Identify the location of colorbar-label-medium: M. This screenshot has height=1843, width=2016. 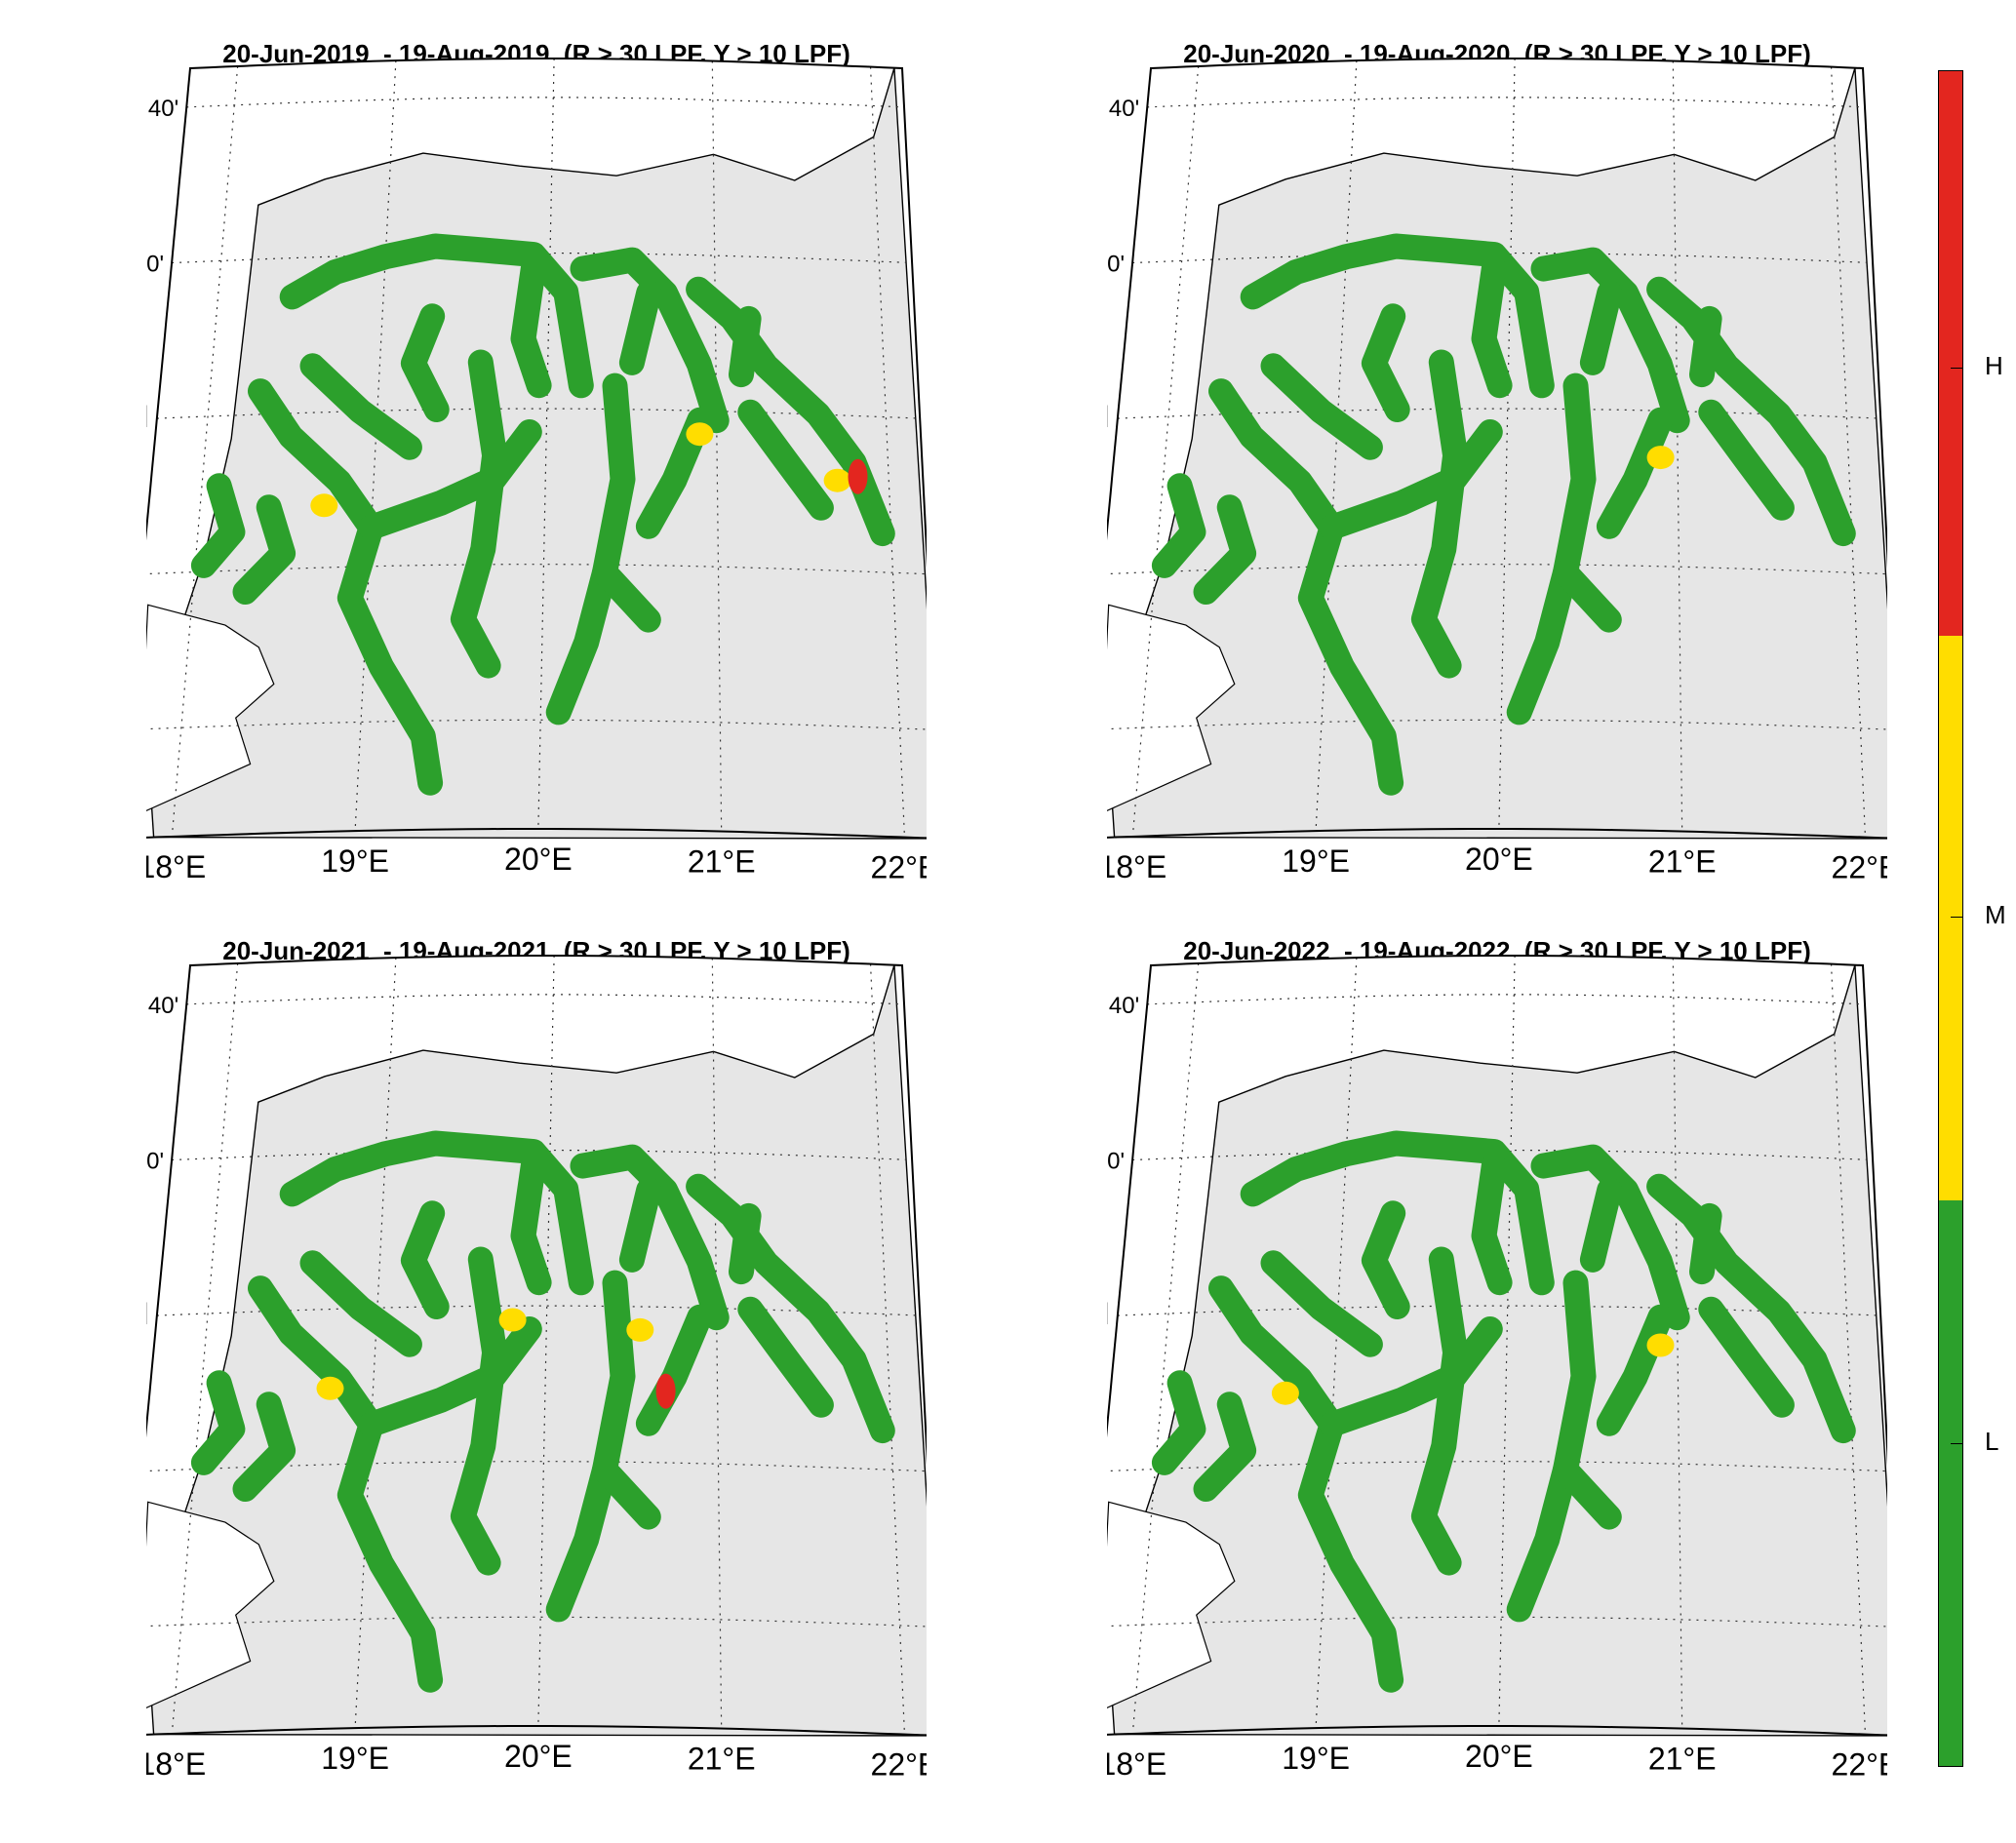
(1995, 914).